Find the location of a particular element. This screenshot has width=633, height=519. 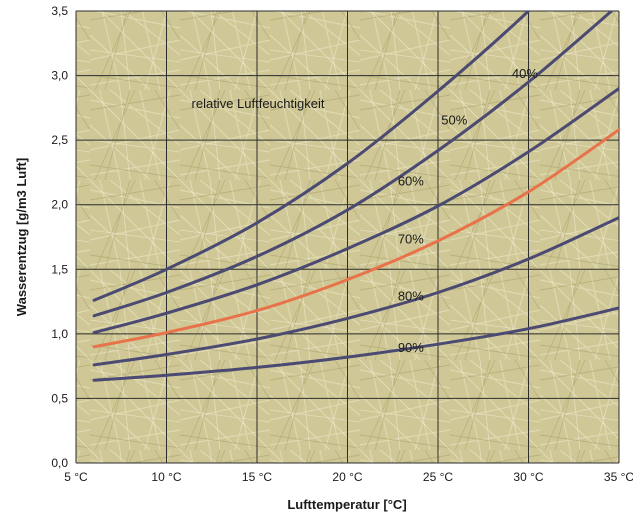

y-axis-title: Wasserentzug [g/m3 Luft] is located at coordinates (21, 237).